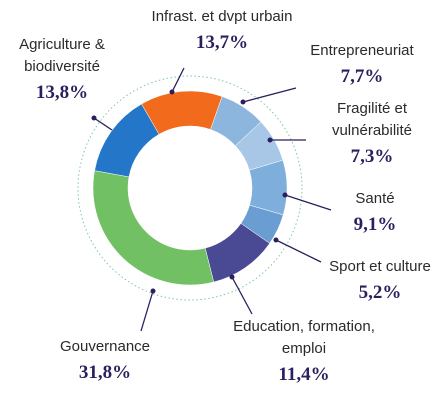 This screenshot has width=440, height=409. Describe the element at coordinates (372, 119) in the screenshot. I see `category-name: Fragilité et vulnérabilité` at that location.